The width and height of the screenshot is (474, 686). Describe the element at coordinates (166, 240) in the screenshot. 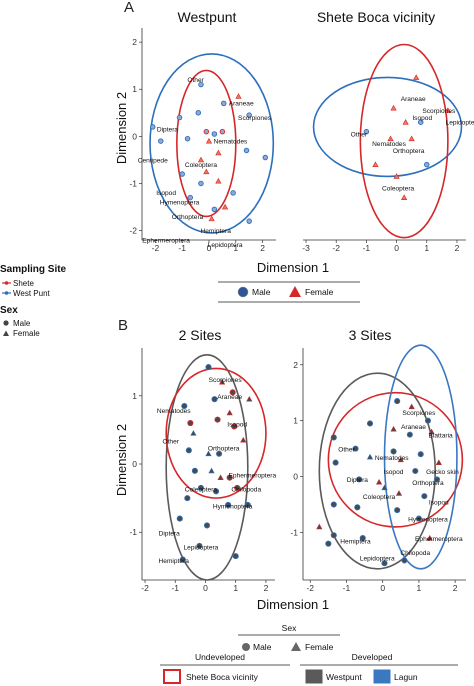

I see `species-label: Ephermeroptera` at that location.